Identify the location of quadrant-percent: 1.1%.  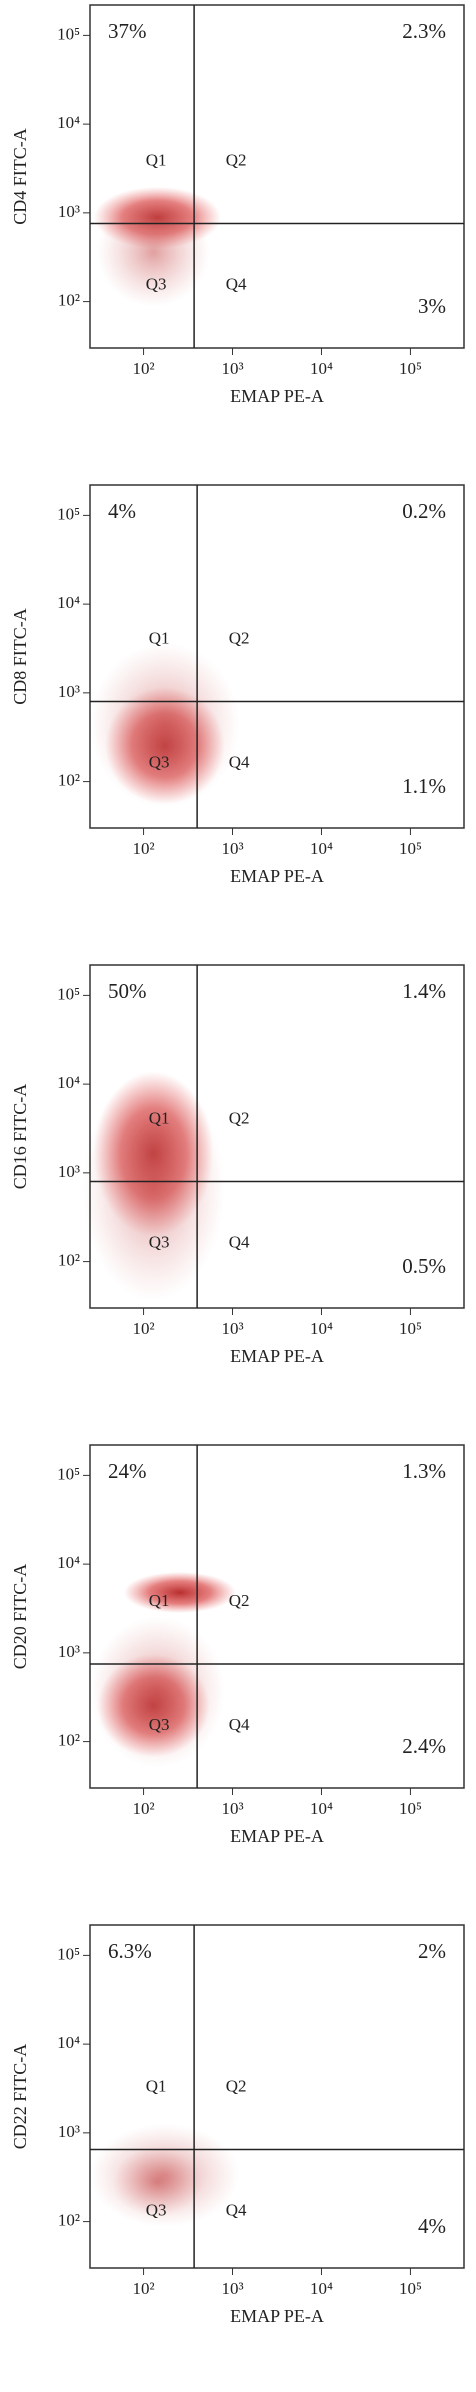
(424, 786).